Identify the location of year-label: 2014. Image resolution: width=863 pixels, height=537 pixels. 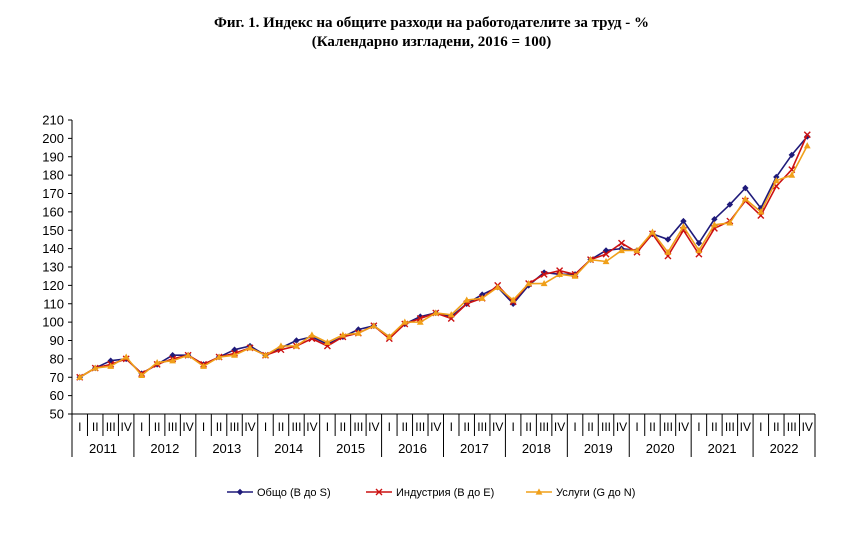
(288, 448).